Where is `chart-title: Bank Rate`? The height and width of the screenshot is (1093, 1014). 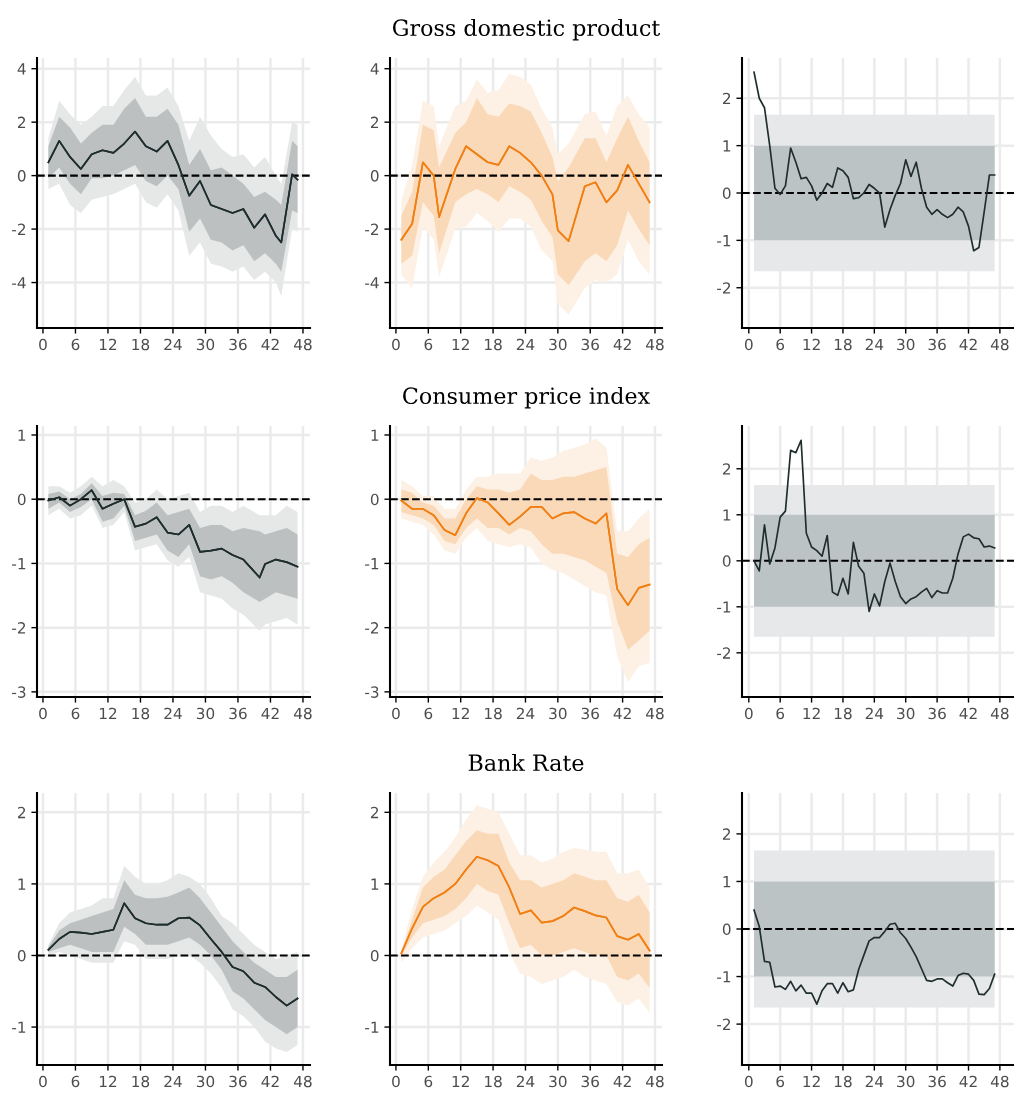 chart-title: Bank Rate is located at coordinates (526, 762).